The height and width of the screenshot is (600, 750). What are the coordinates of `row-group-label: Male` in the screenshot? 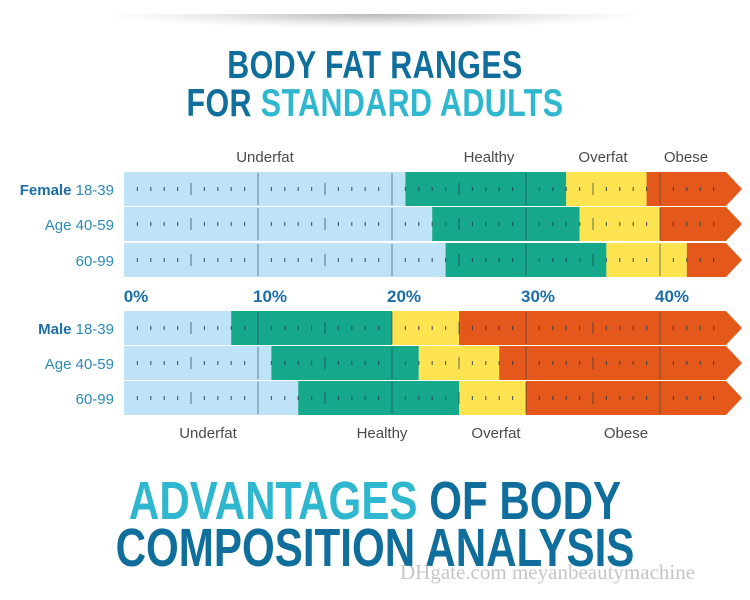 It's located at (57, 329).